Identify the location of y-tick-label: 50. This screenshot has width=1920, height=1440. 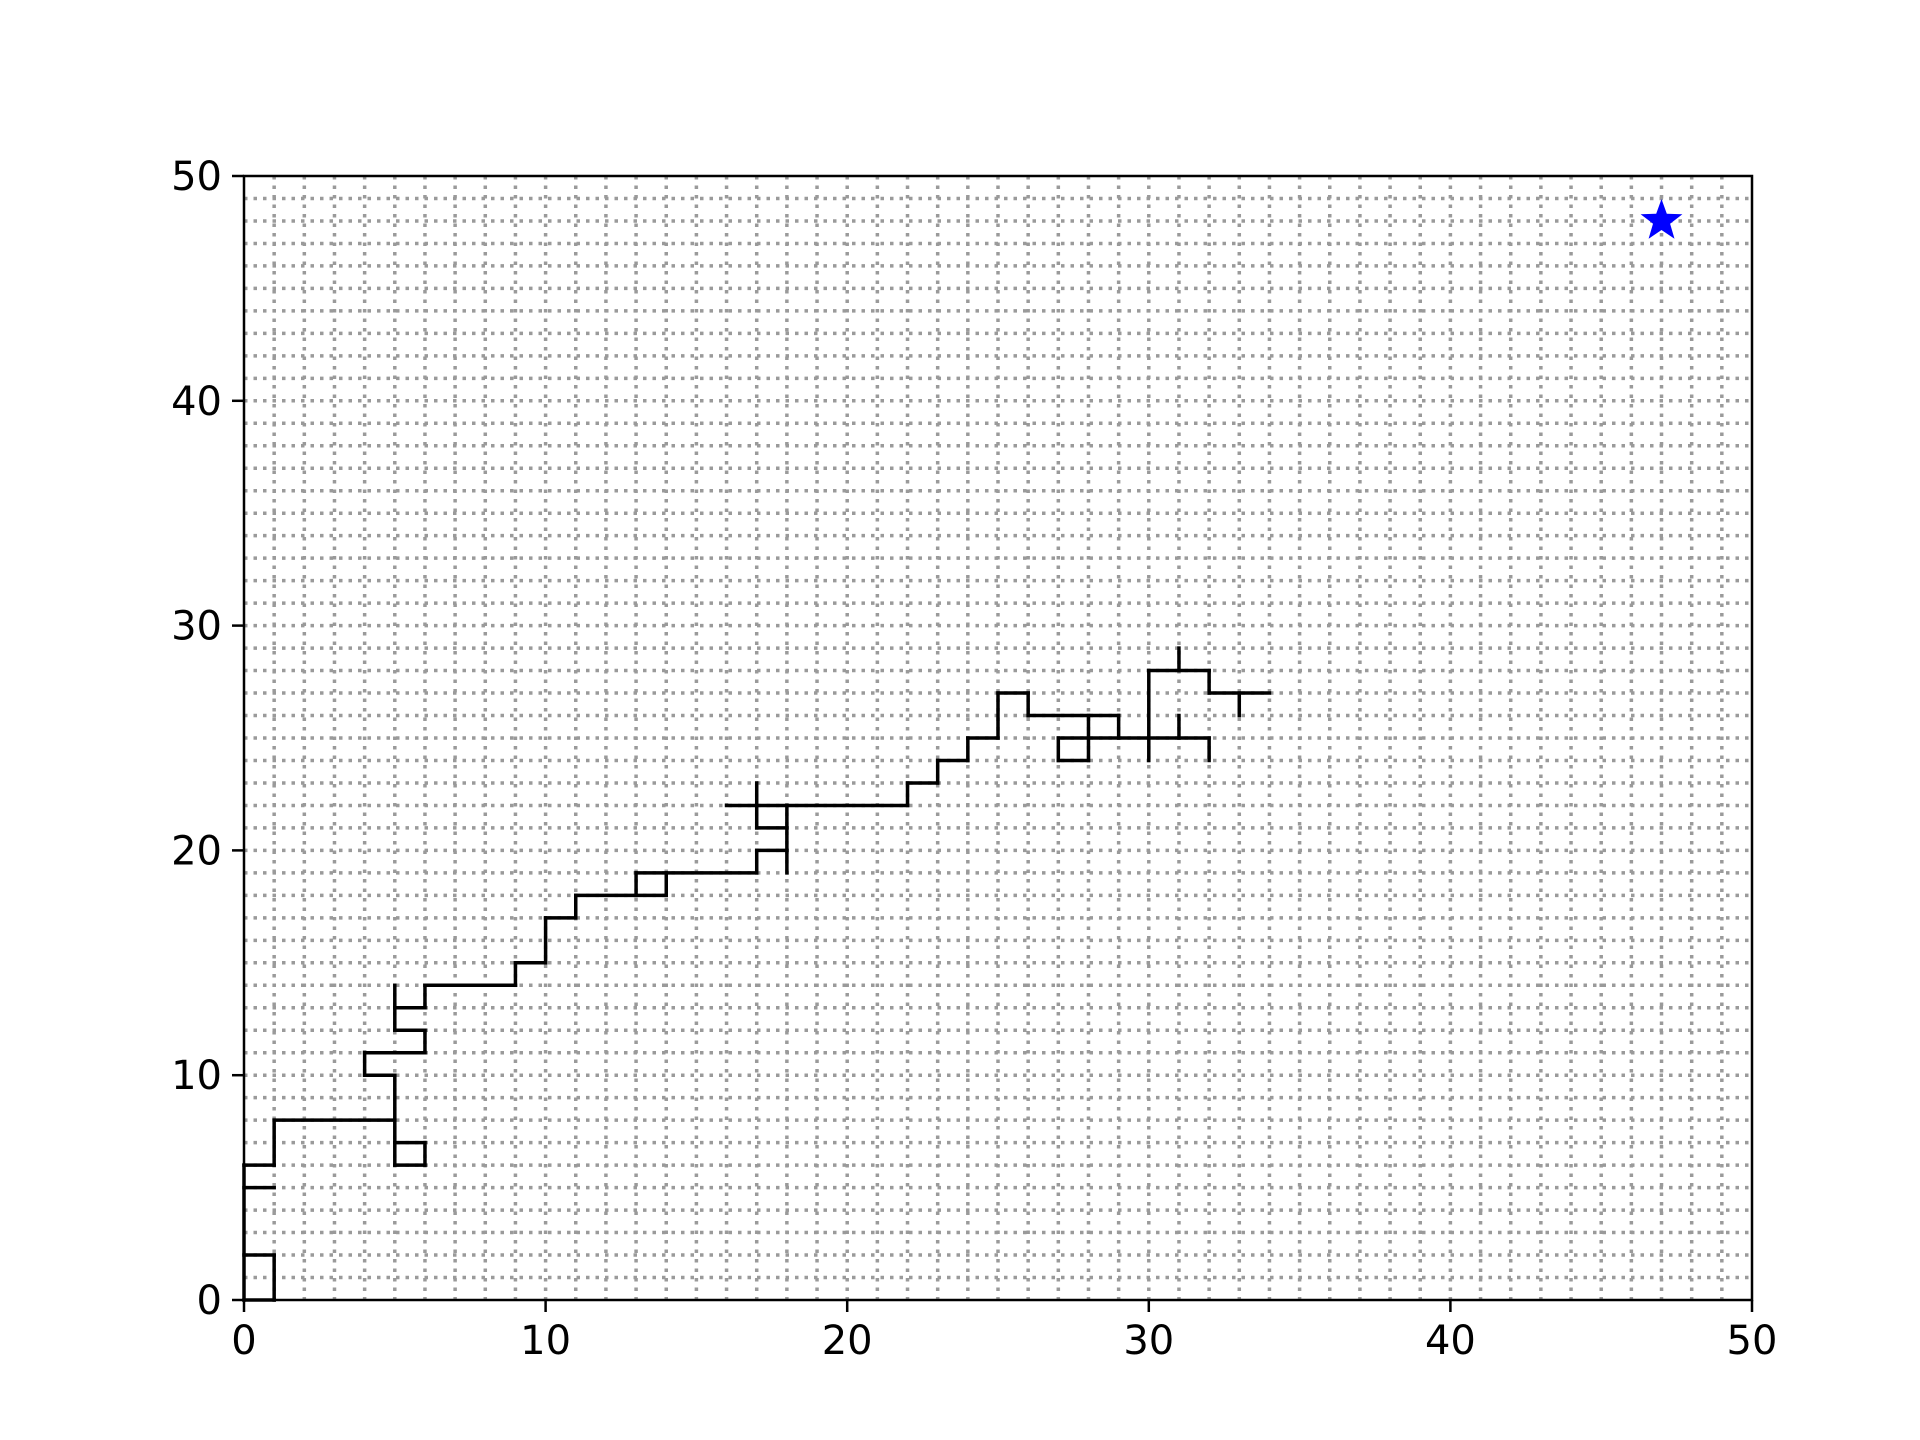
(196, 177).